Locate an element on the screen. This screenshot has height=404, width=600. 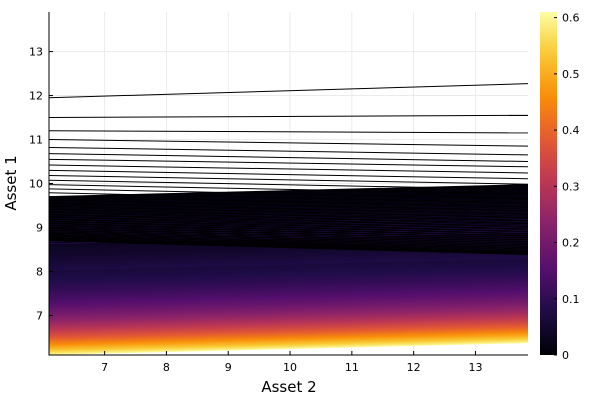
x-tick-label: 8 is located at coordinates (166, 367).